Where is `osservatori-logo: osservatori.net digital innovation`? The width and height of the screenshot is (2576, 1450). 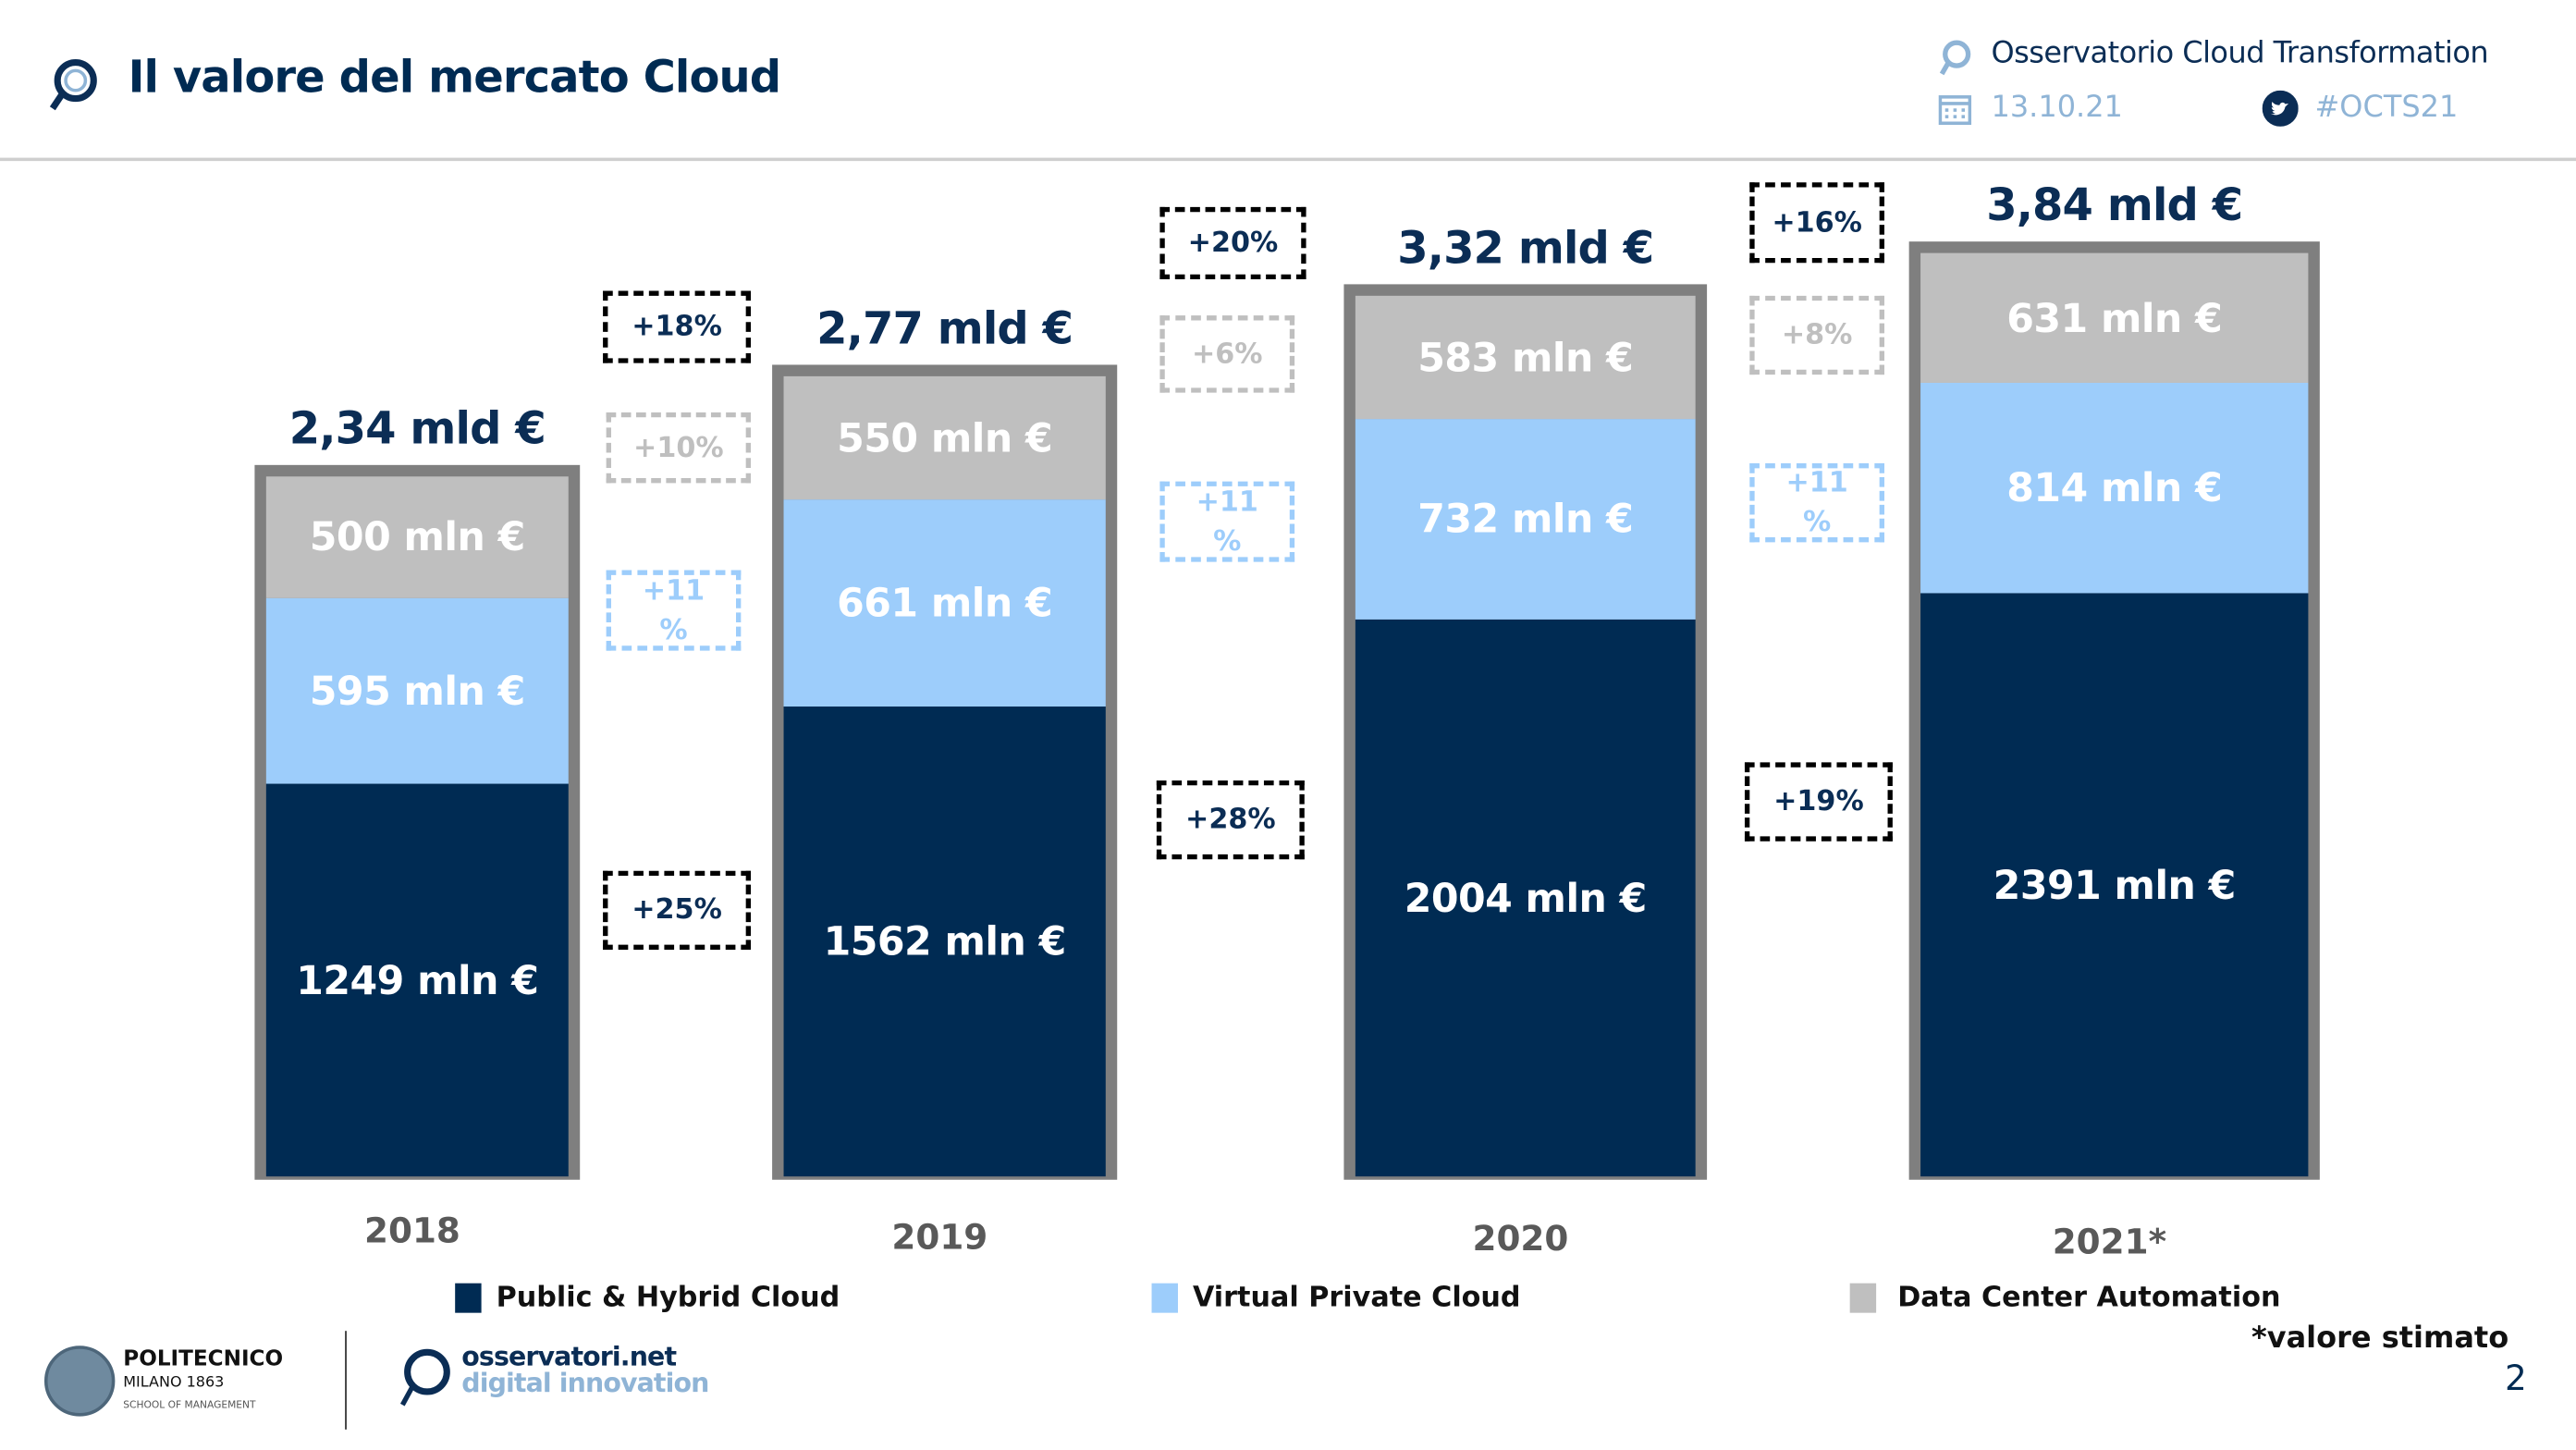
osservatori-logo: osservatori.net digital innovation is located at coordinates (585, 1369).